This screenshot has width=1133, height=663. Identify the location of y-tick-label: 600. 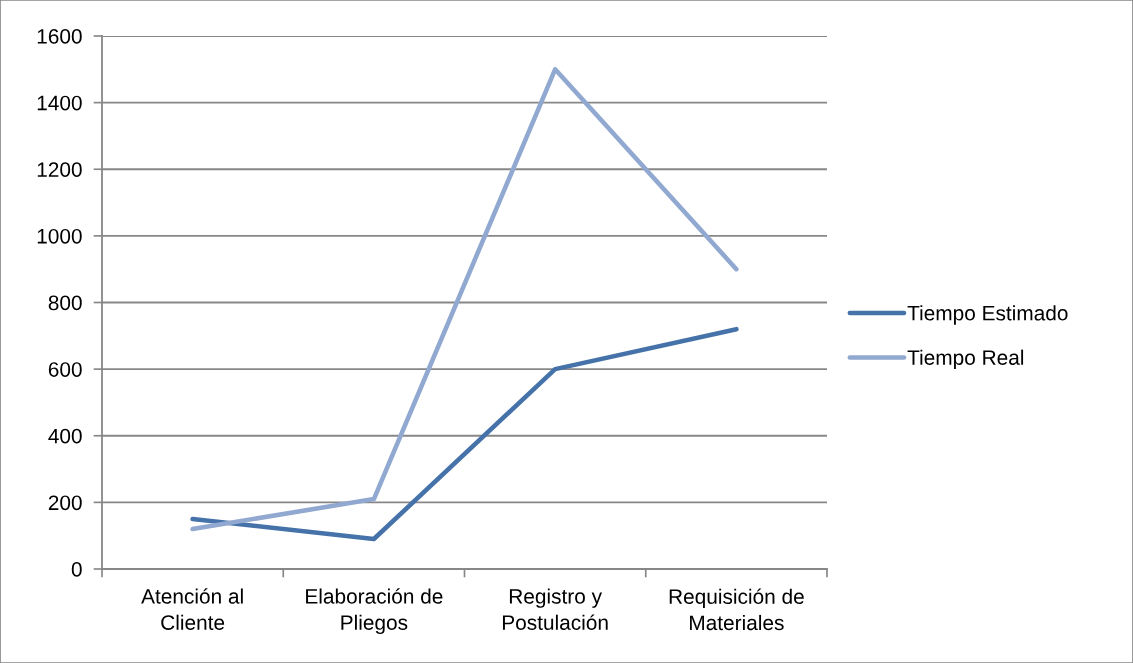
(65, 369).